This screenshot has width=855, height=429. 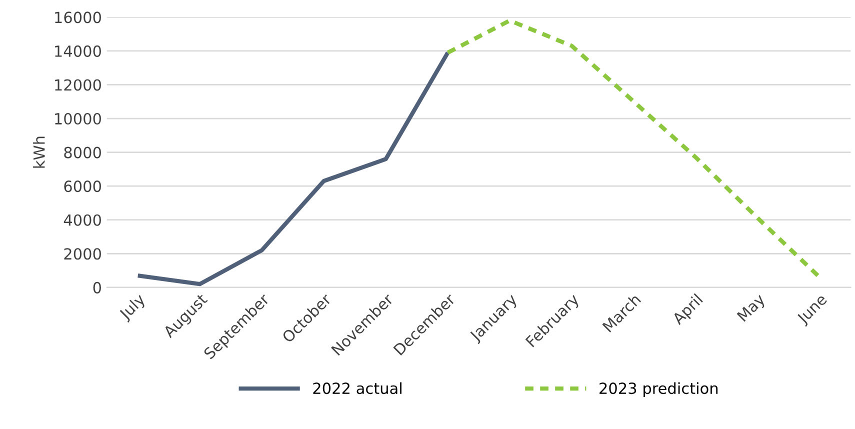 I want to click on y-tick-label: 16000, so click(x=78, y=18).